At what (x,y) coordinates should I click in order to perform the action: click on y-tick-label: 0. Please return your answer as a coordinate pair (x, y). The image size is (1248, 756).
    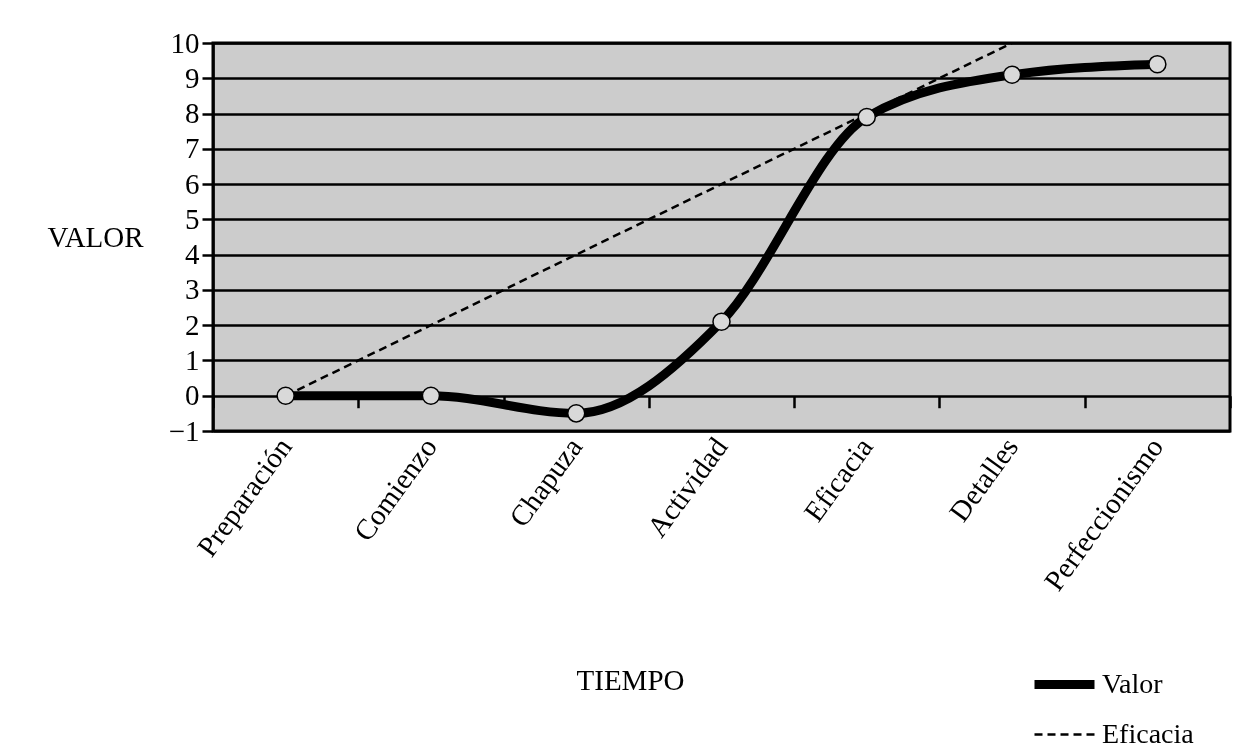
    Looking at the image, I should click on (192, 395).